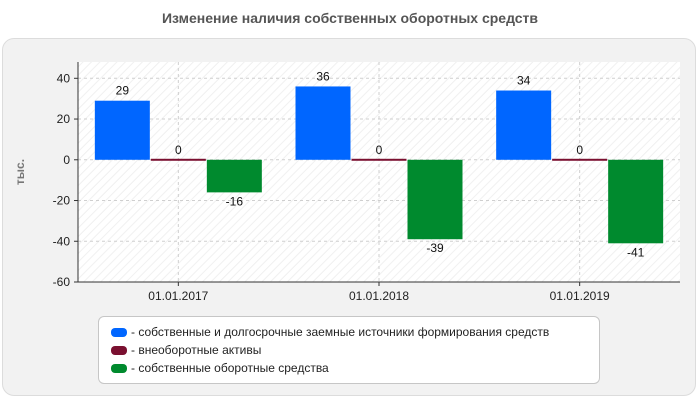 The width and height of the screenshot is (700, 400). I want to click on bar-s1-c1, so click(379, 159).